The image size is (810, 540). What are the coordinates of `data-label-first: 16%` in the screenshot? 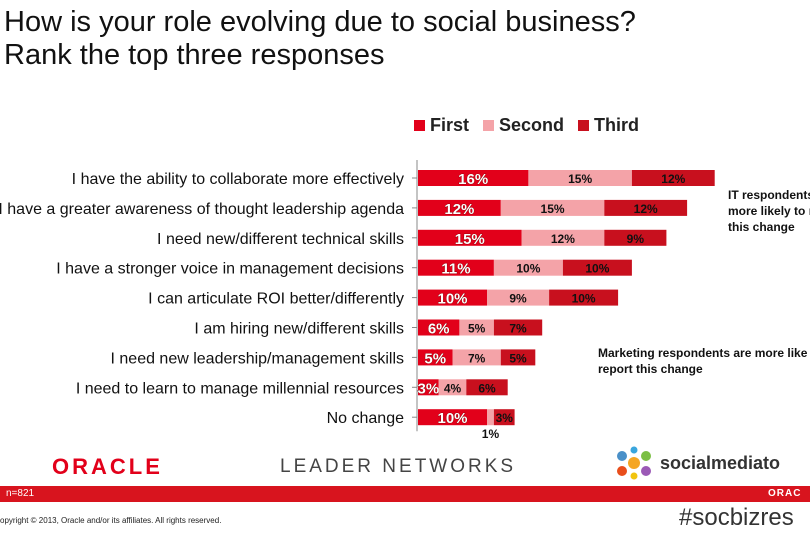 It's located at (473, 179).